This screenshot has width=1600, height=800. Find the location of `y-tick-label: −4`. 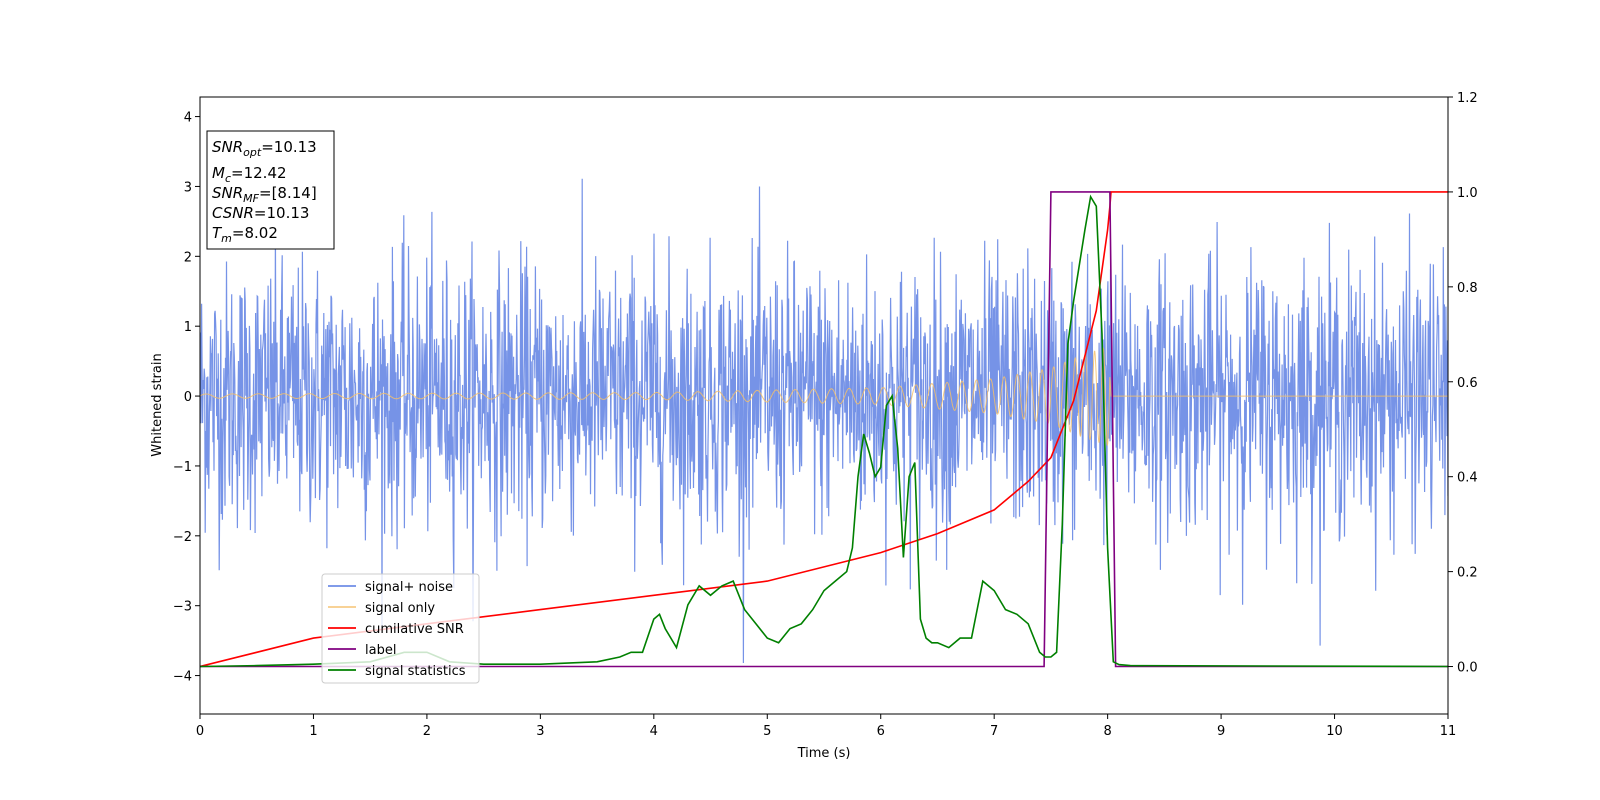

y-tick-label: −4 is located at coordinates (182, 677).